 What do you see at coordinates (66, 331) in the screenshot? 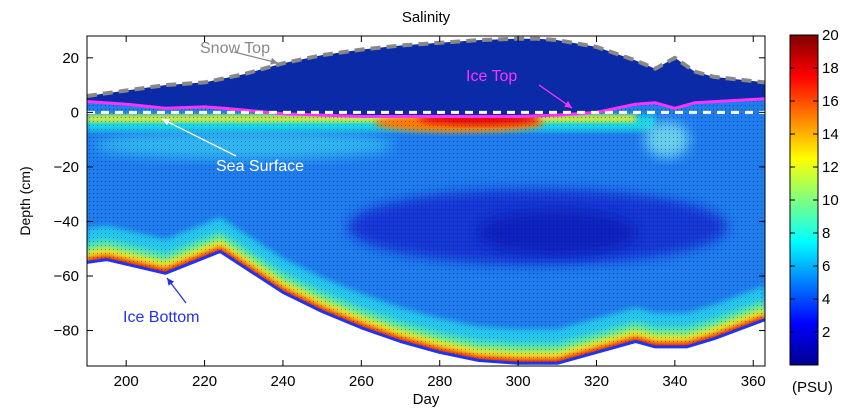
I see `y-tick-label: −80` at bounding box center [66, 331].